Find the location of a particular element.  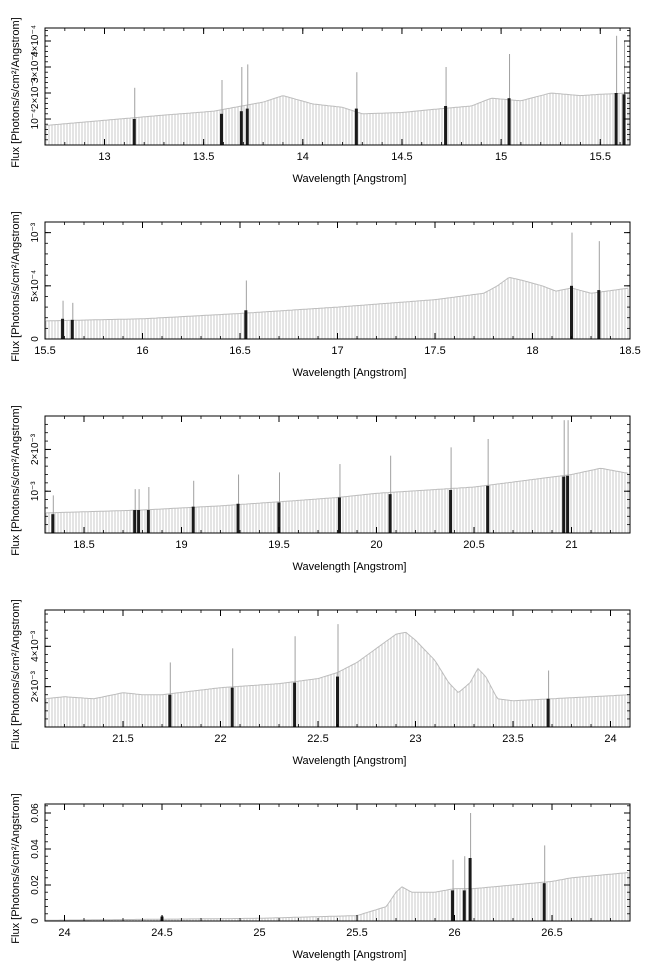

x-tick-label: 14.5 is located at coordinates (401, 157).